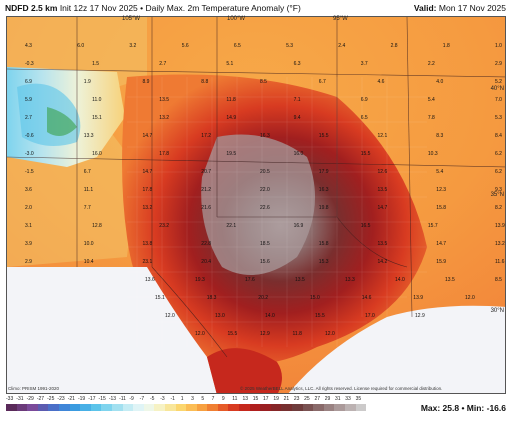  What do you see at coordinates (348, 399) in the screenshot?
I see `colorbar-tick-label: 33` at bounding box center [348, 399].